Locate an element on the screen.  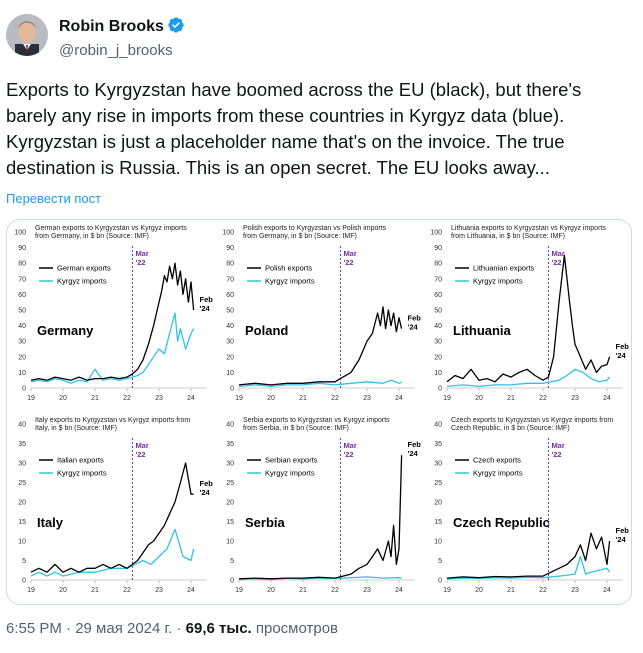
y-tick-label: 25 is located at coordinates (230, 483).